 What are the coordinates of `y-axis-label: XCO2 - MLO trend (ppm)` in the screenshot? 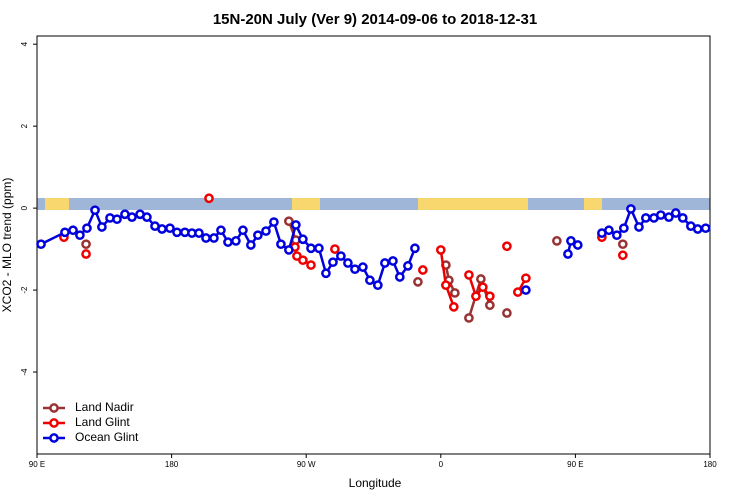 It's located at (7, 245).